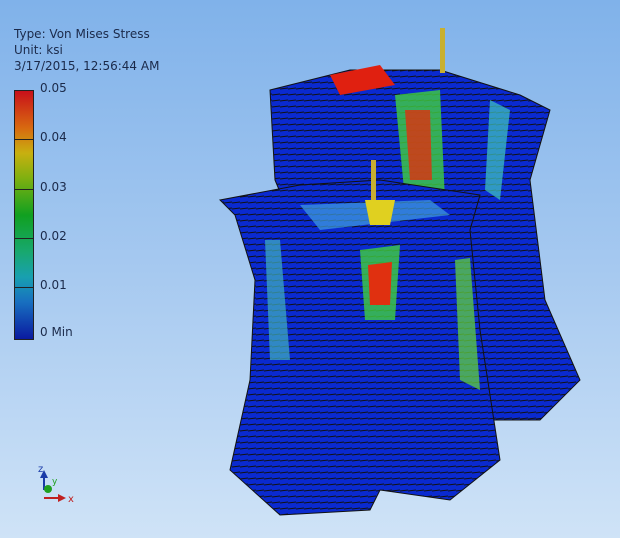 This screenshot has height=538, width=620. Describe the element at coordinates (24, 215) in the screenshot. I see `color-legend-bar` at that location.